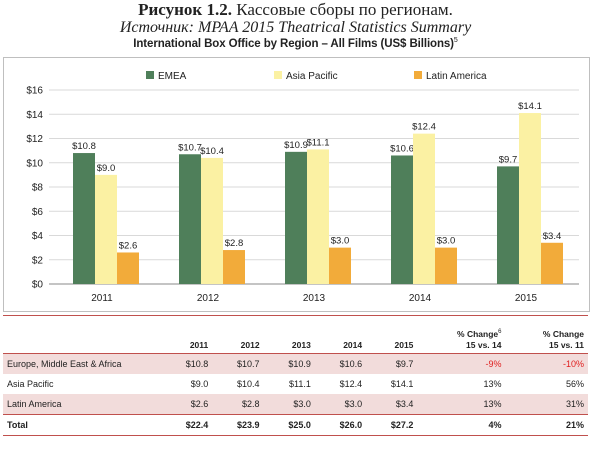 This screenshot has width=591, height=449. I want to click on figure-caption-label: Рисунок 1.2., so click(185, 9).